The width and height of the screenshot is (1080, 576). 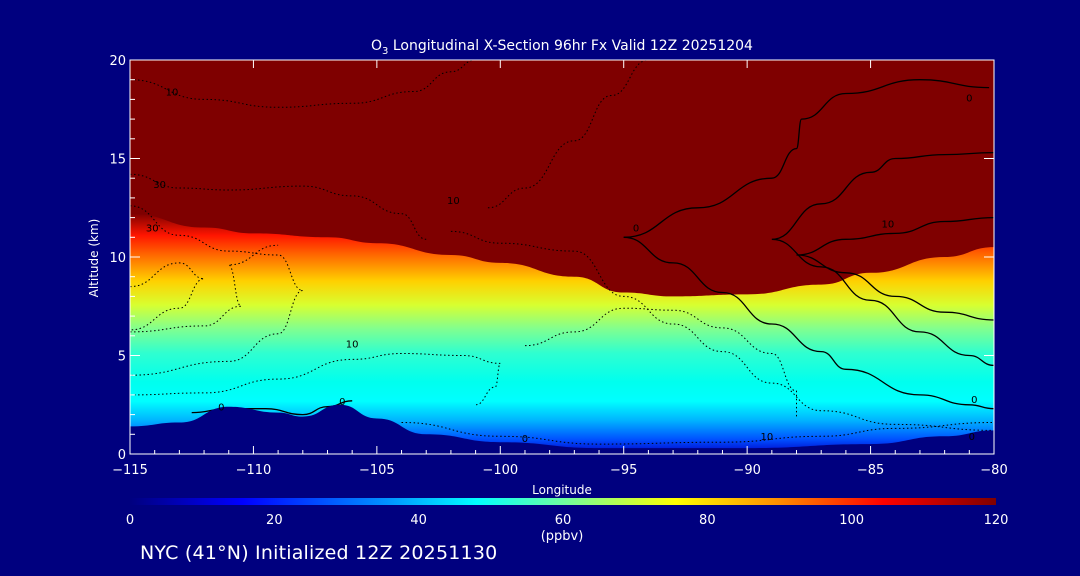 What do you see at coordinates (377, 470) in the screenshot?
I see `x-tick-label: −105` at bounding box center [377, 470].